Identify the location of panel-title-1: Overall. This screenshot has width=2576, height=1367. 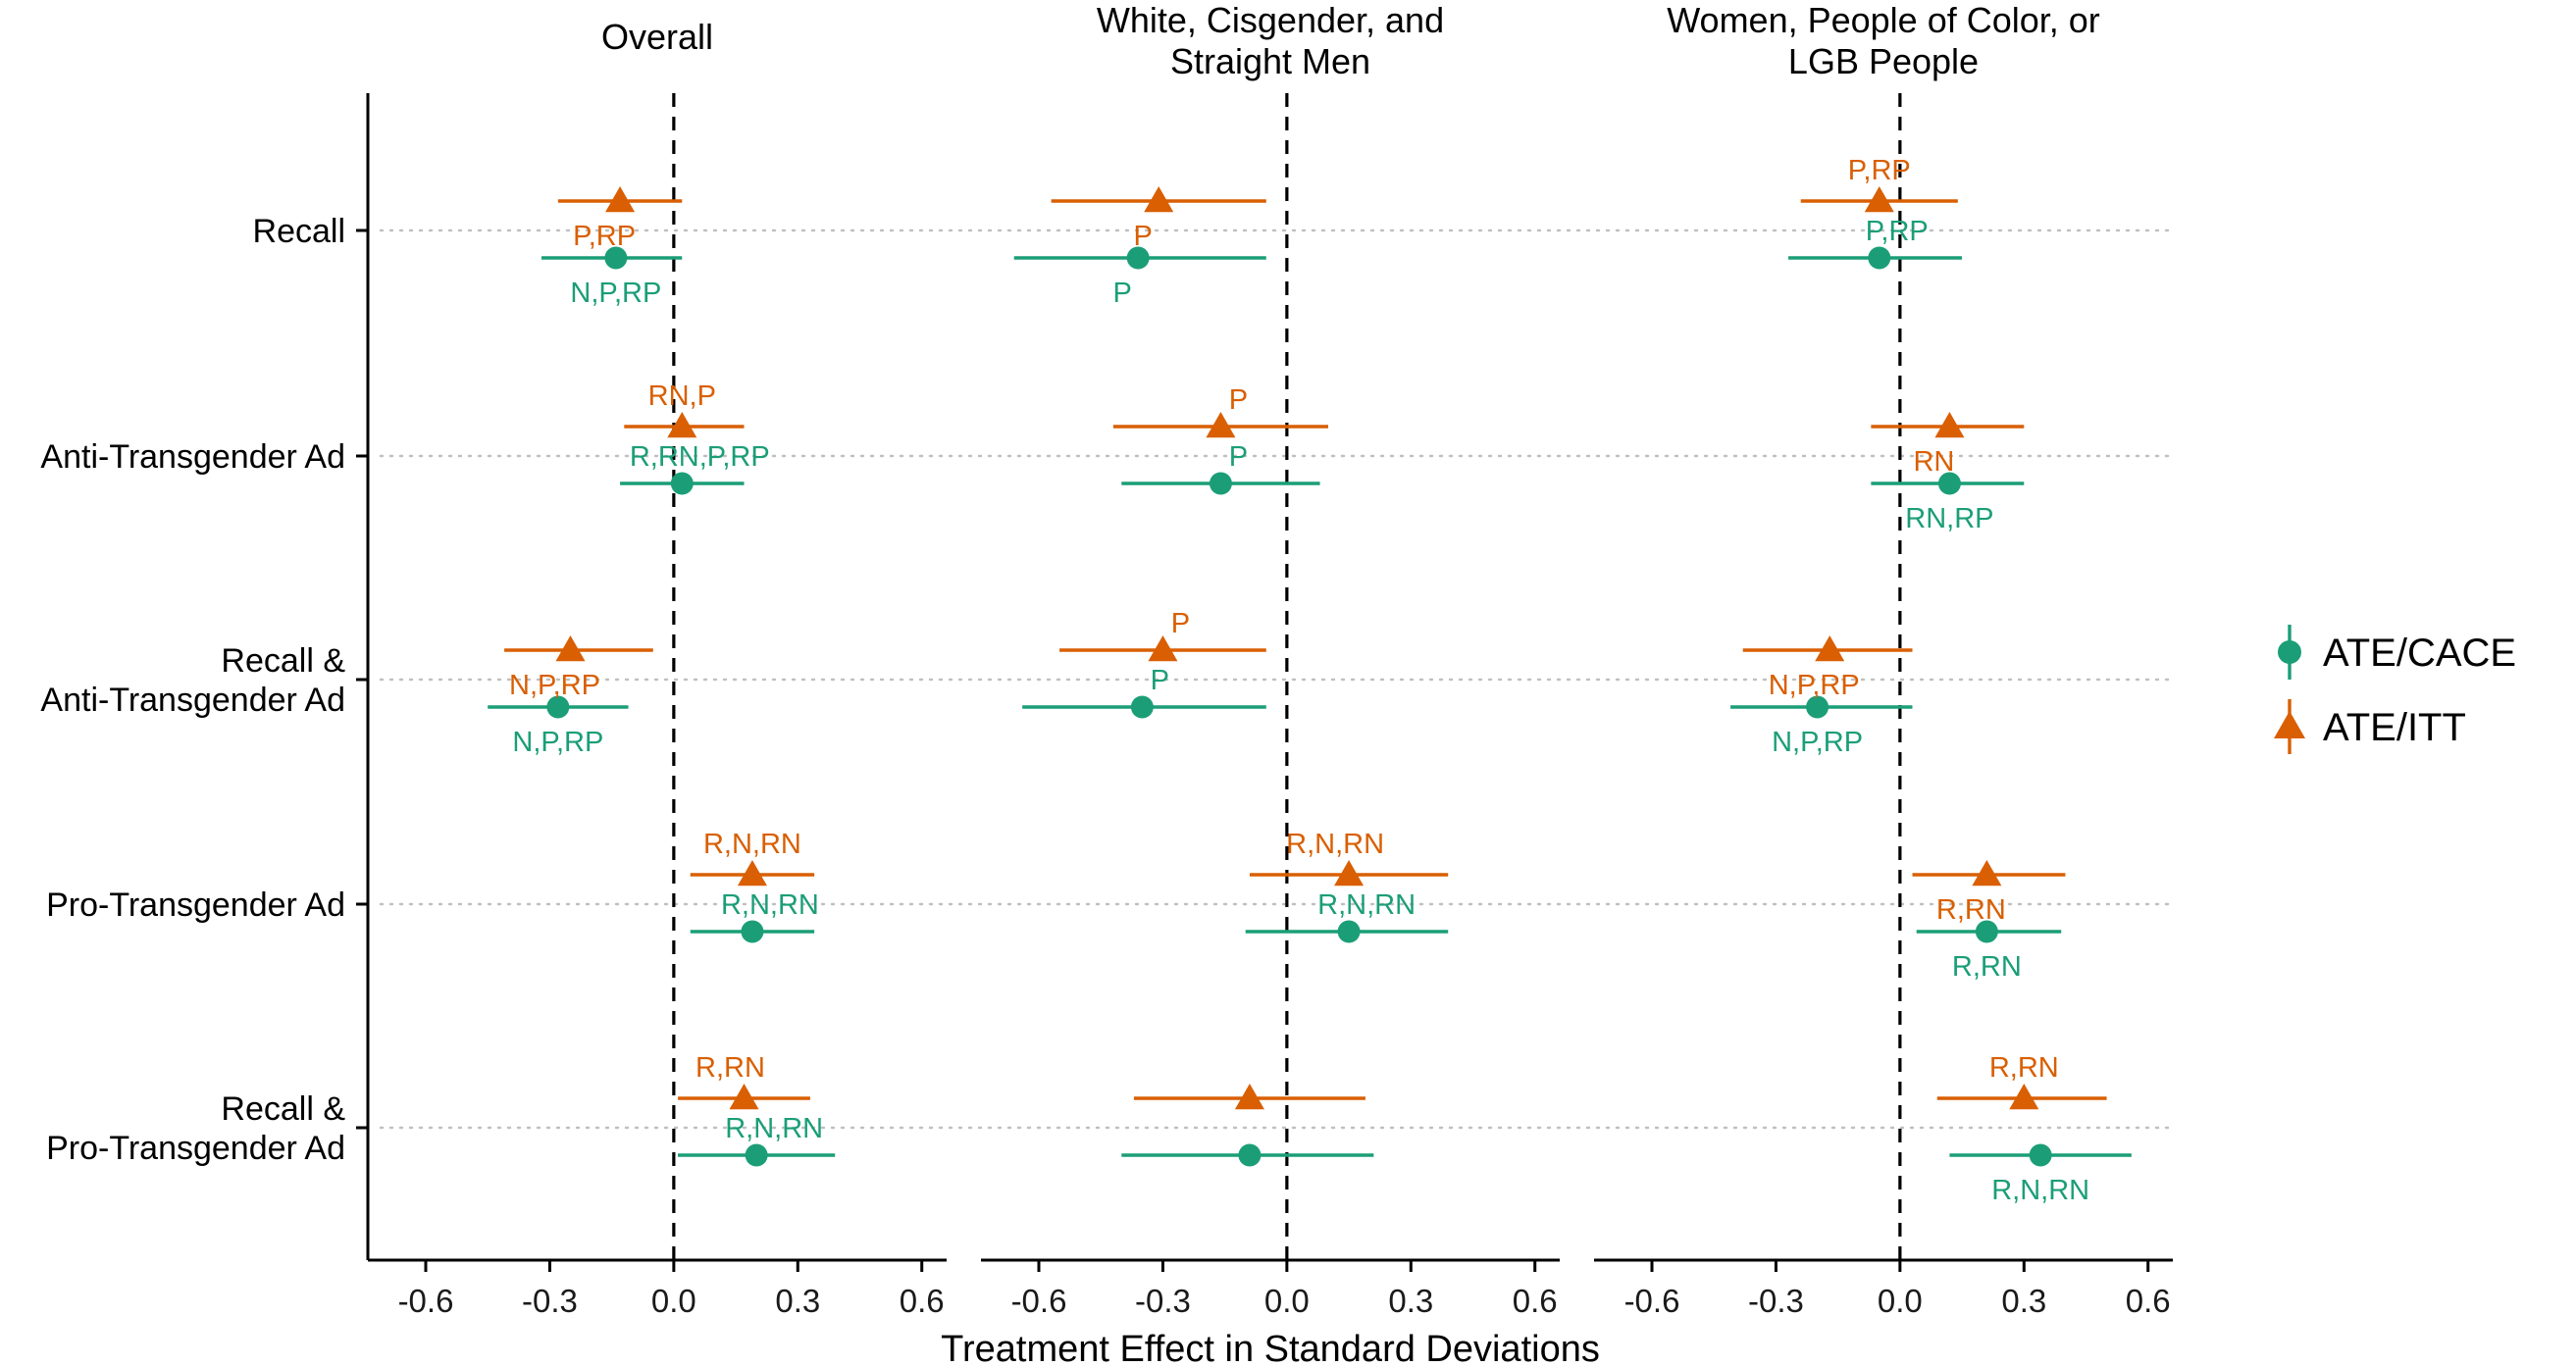
(657, 37).